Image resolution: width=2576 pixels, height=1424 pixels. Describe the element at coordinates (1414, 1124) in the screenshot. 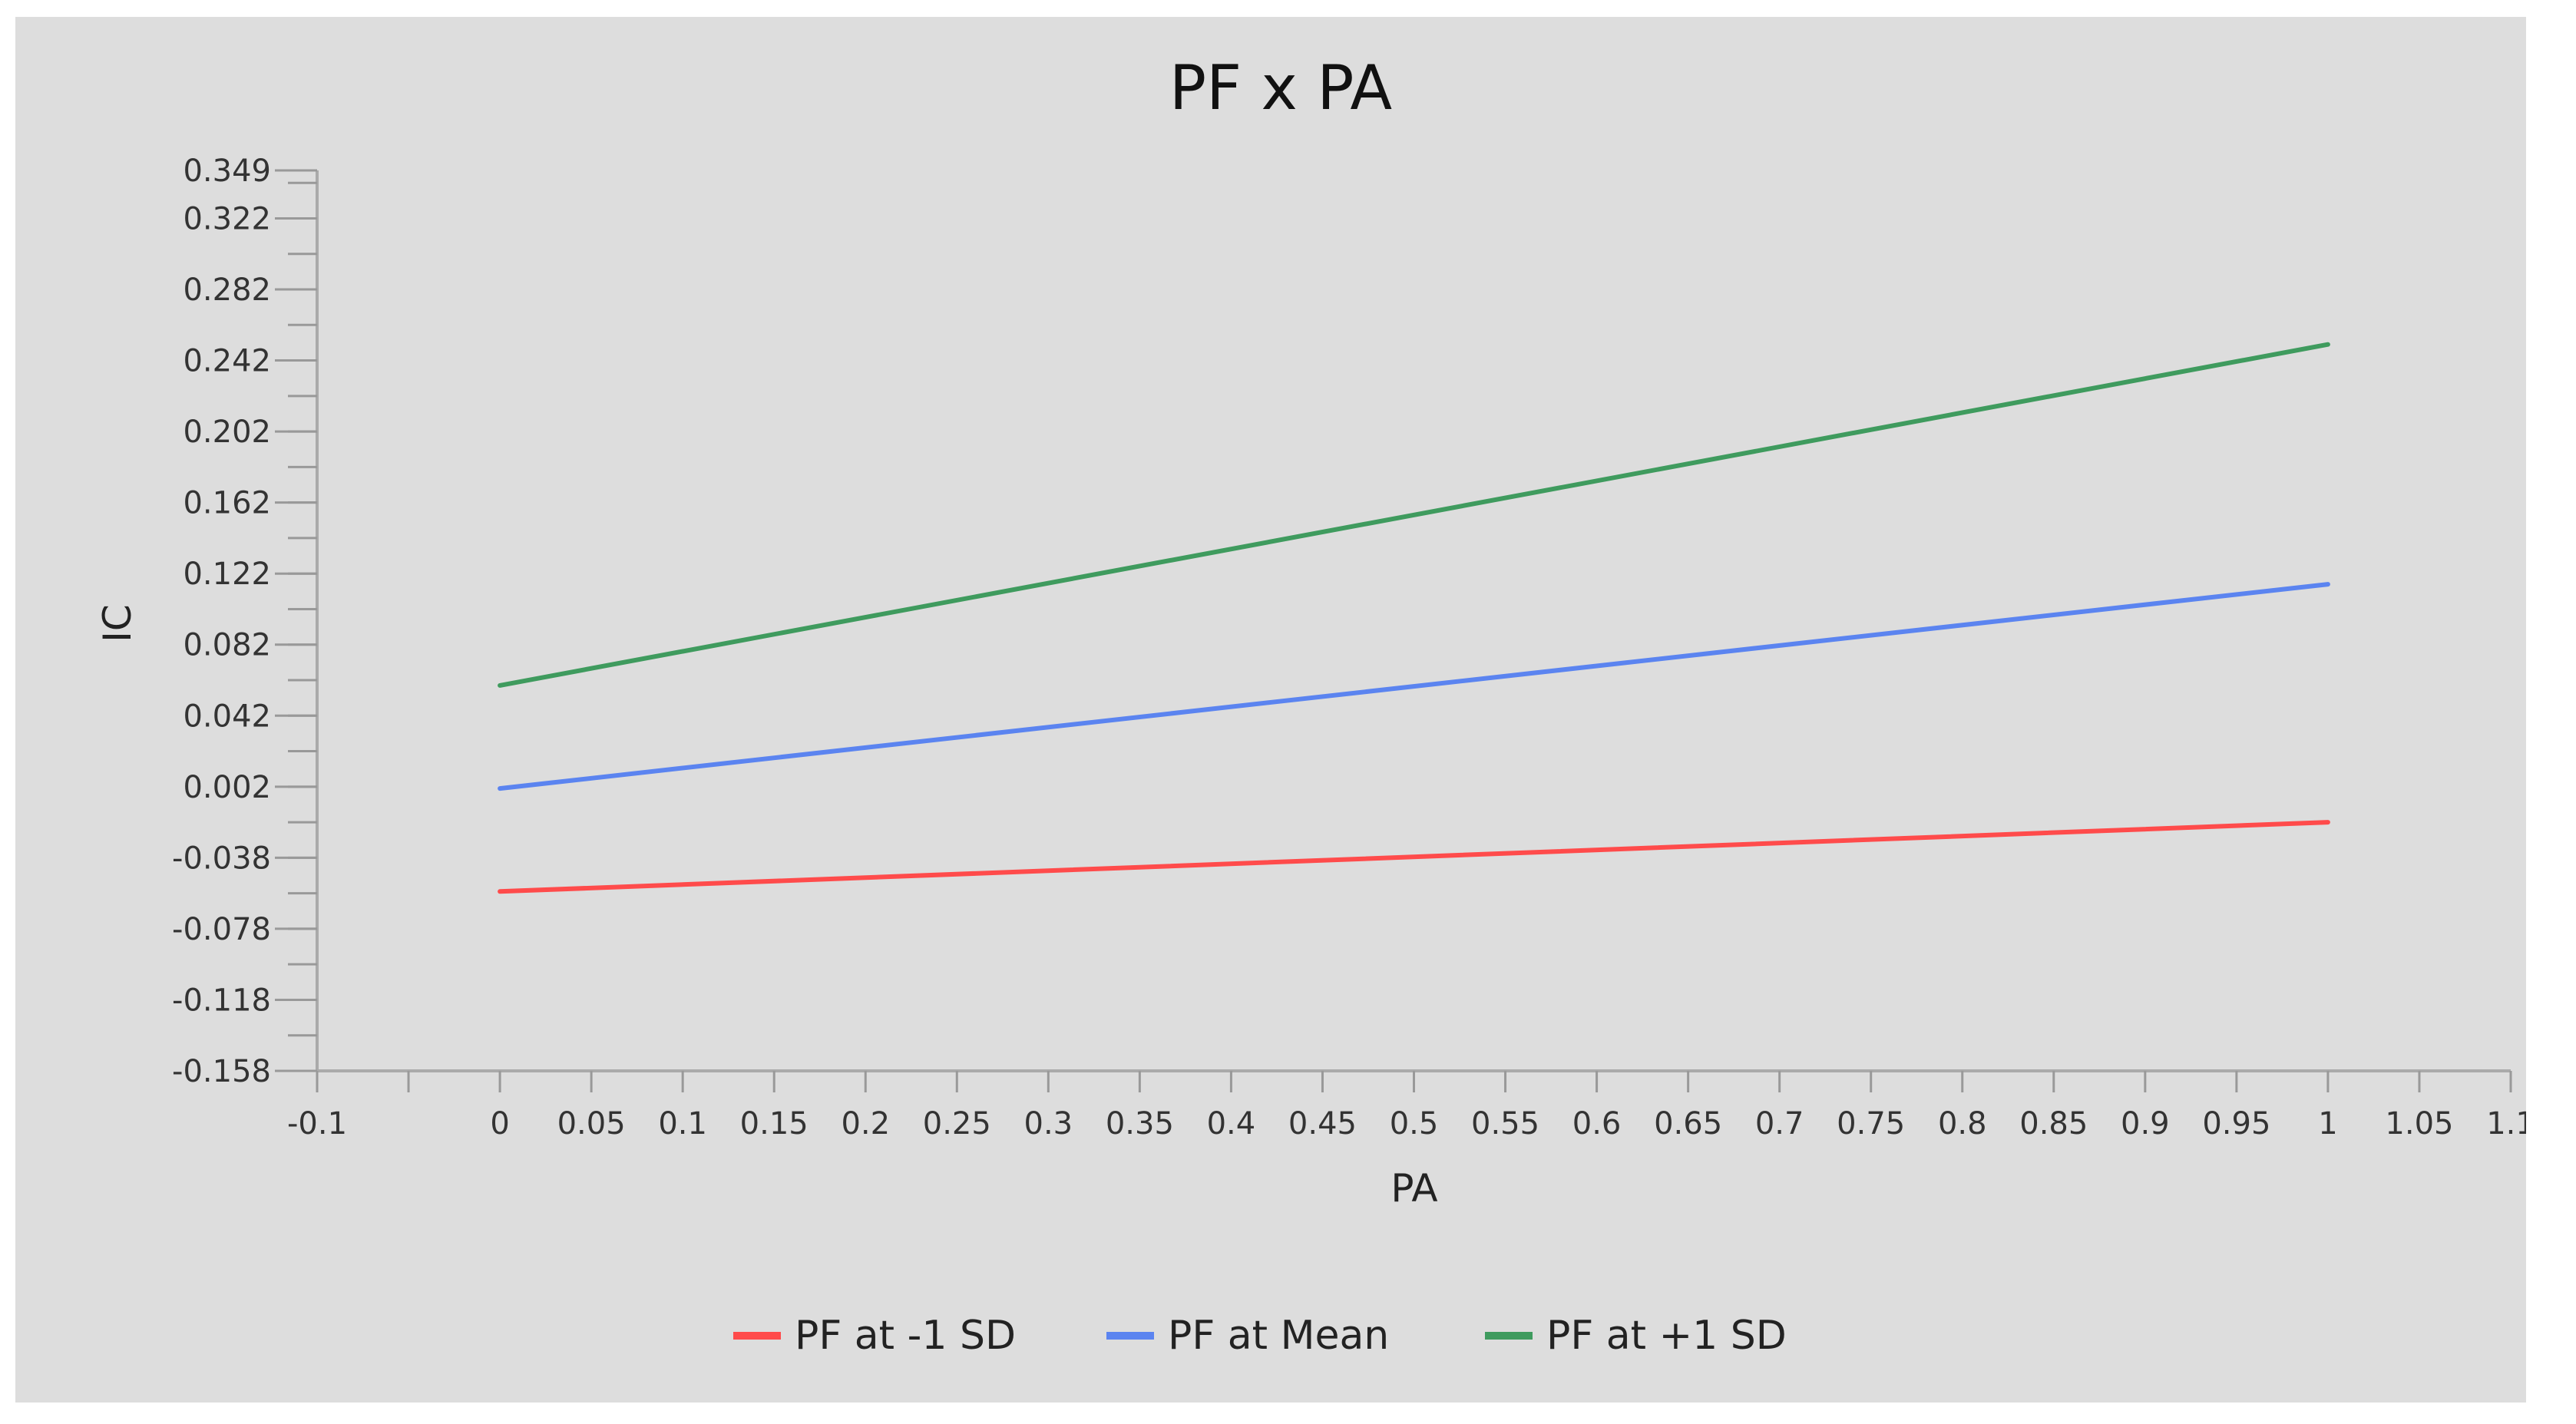

I see `x-tick-label: 0.5` at that location.